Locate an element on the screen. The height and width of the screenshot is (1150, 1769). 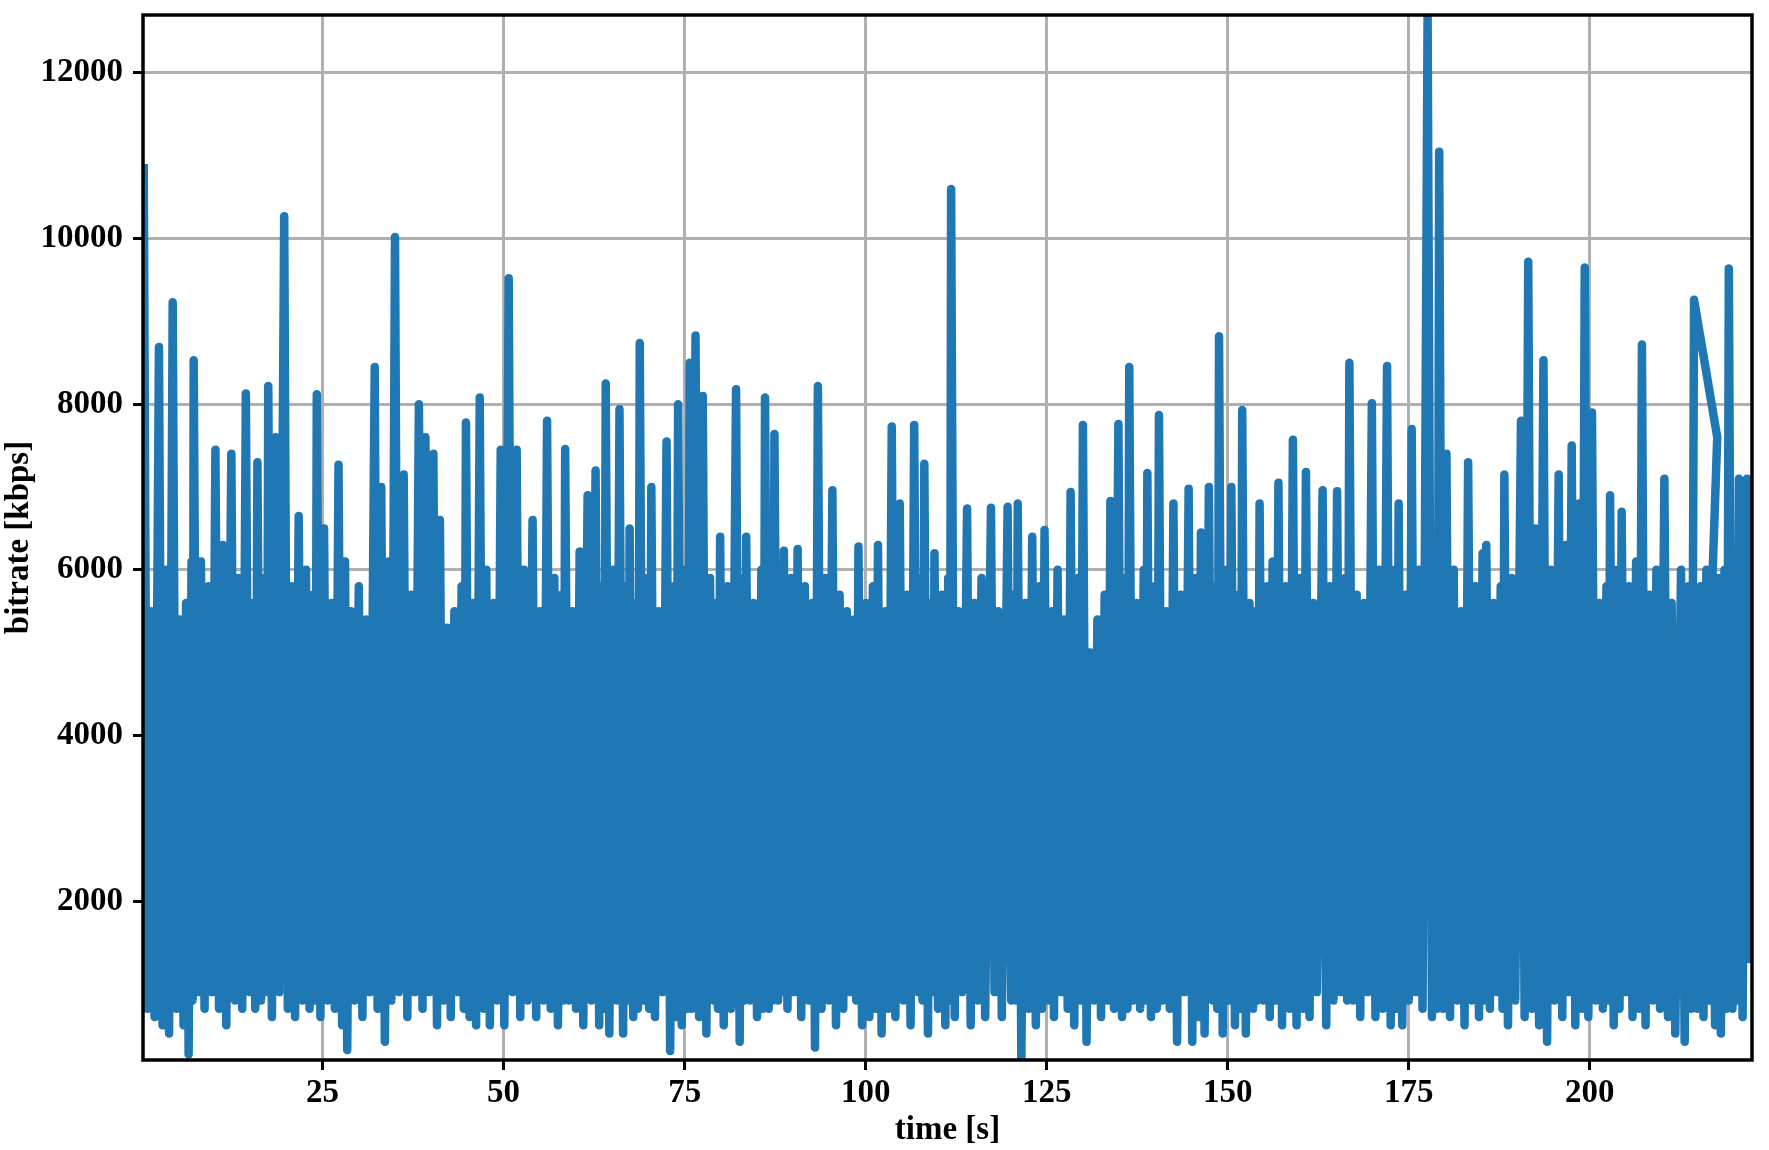
x-axis-title: time [s] is located at coordinates (947, 1127).